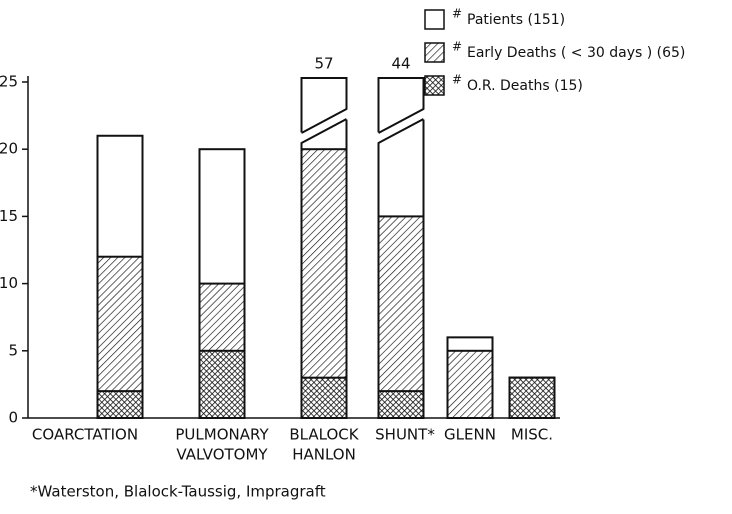 The width and height of the screenshot is (732, 514). What do you see at coordinates (525, 86) in the screenshot?
I see `legend-label: O.R. Deaths (15)` at bounding box center [525, 86].